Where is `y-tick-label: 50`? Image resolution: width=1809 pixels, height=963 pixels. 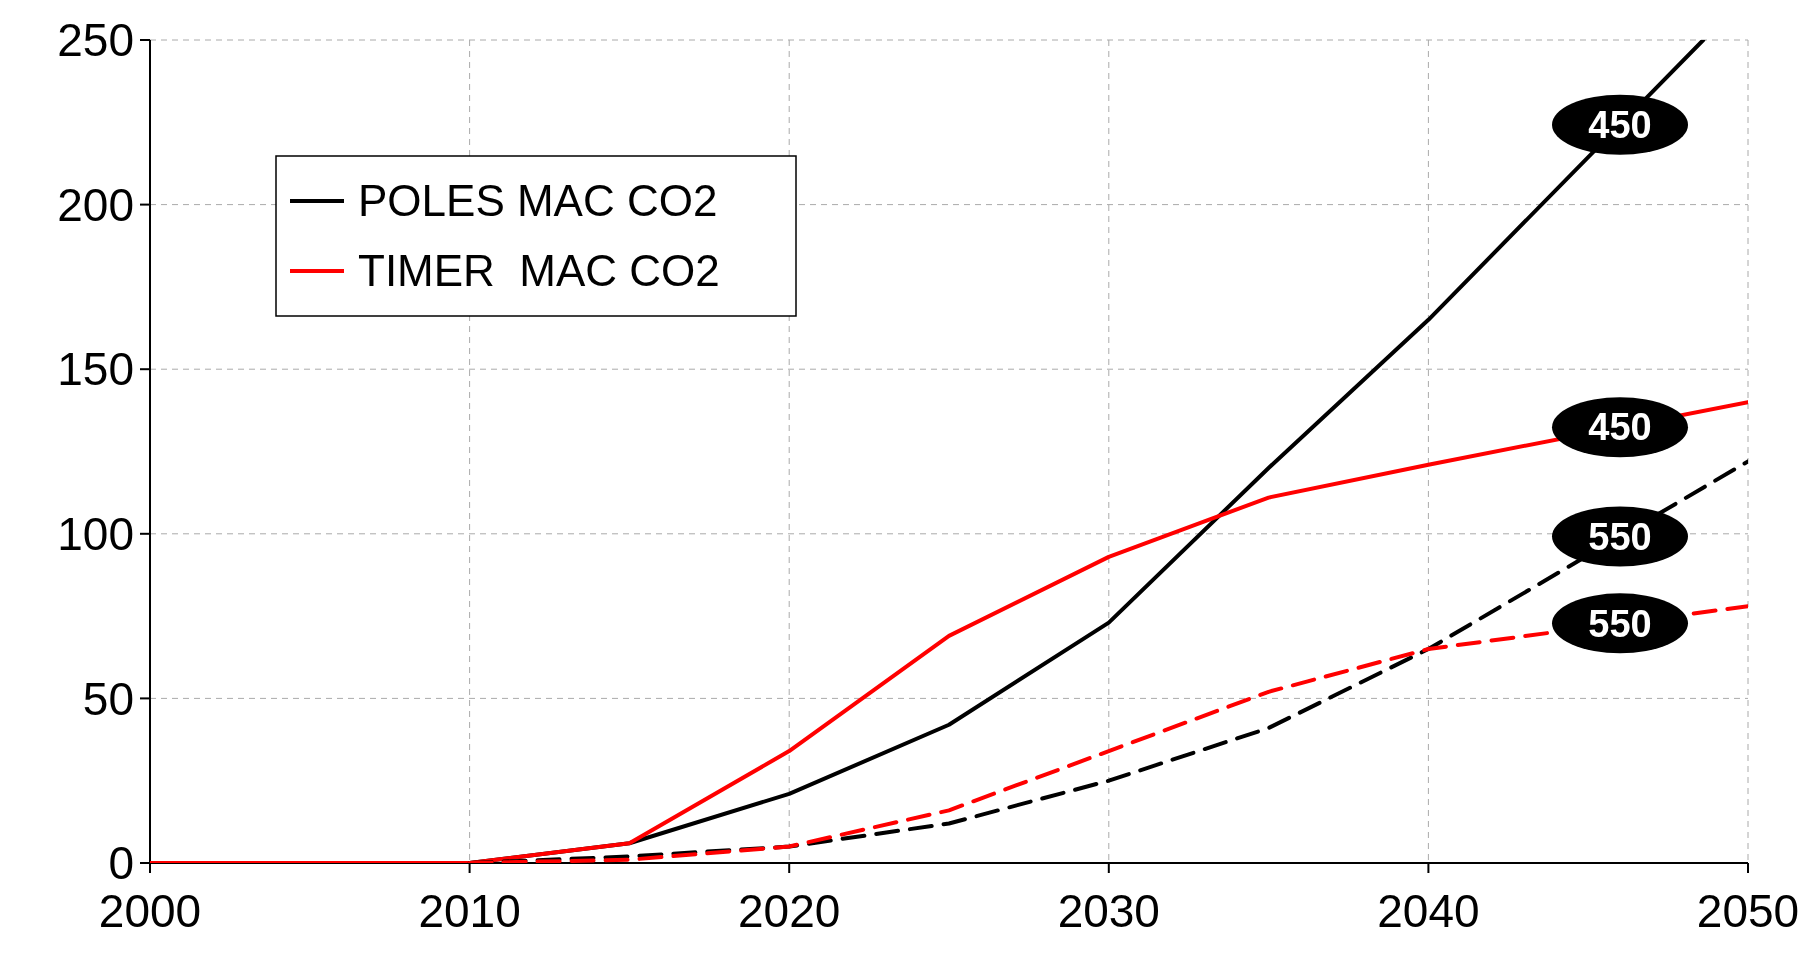 y-tick-label: 50 is located at coordinates (108, 698).